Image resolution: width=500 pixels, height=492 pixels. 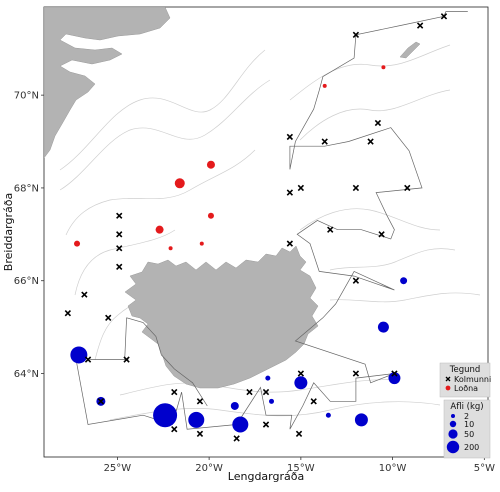 What do you see at coordinates (465, 370) in the screenshot?
I see `legend-species-title: Tegund` at bounding box center [465, 370].